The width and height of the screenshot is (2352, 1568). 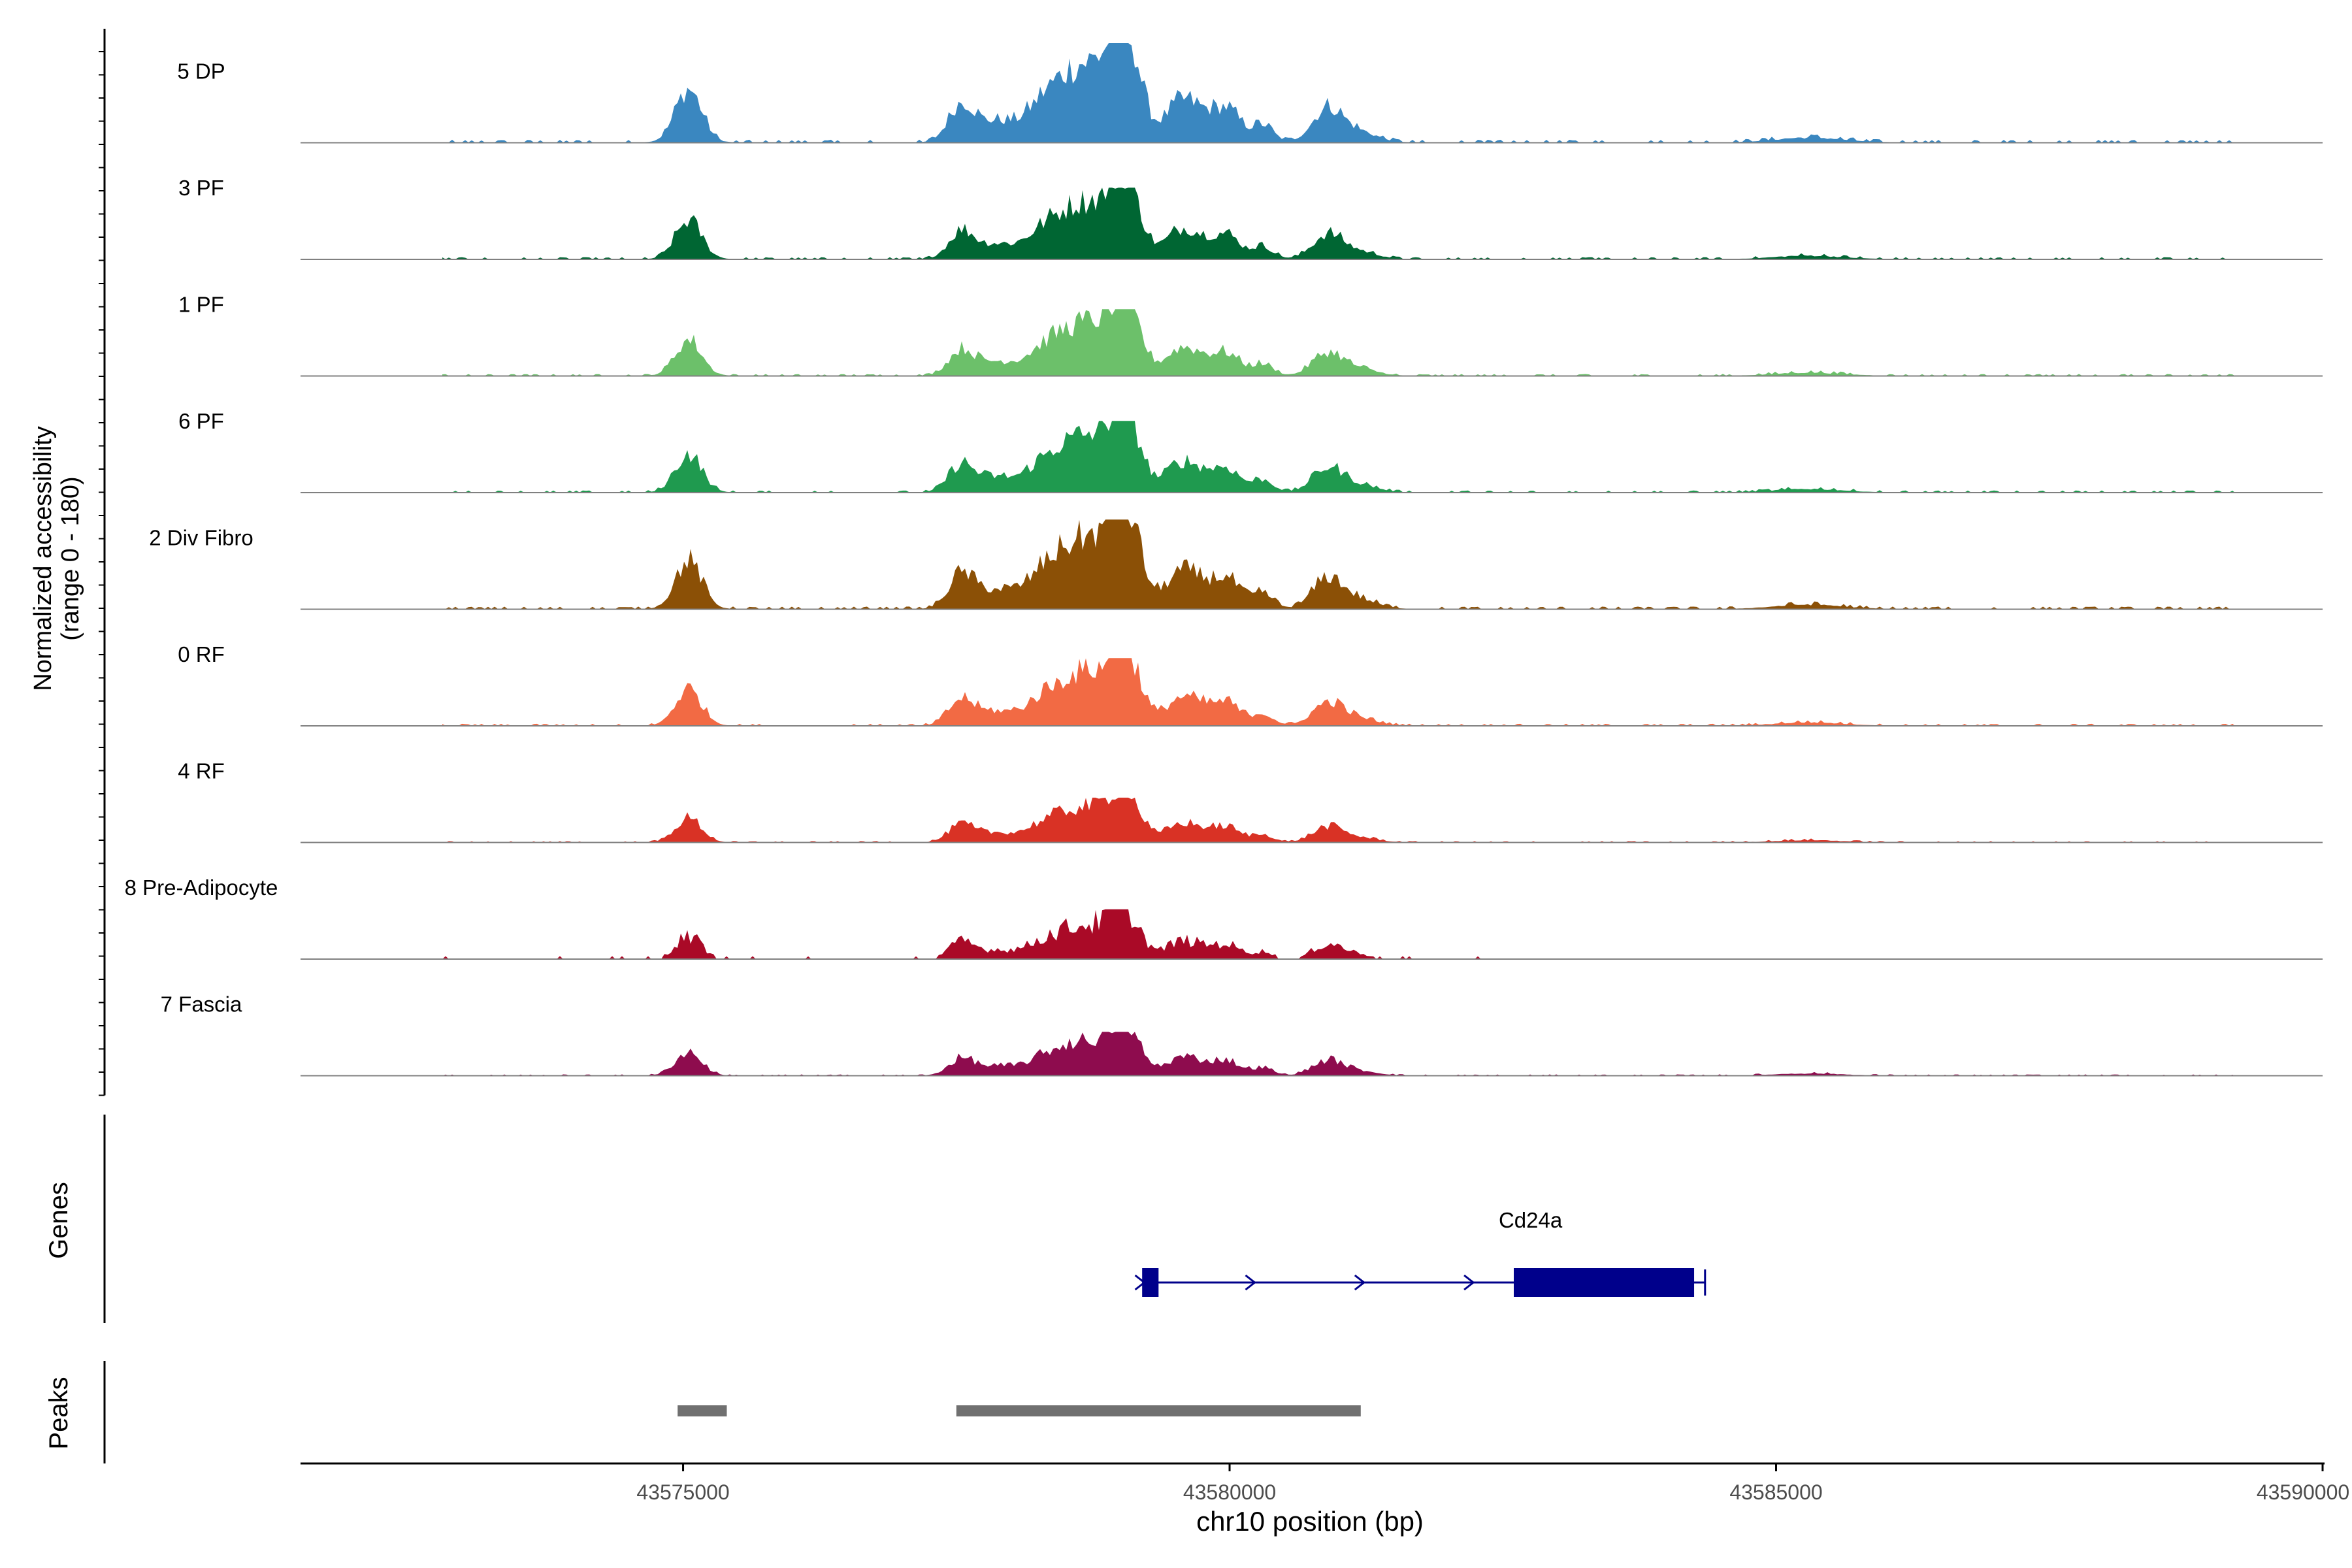 I want to click on track-4-rf: 4 RF, so click(x=1250, y=801).